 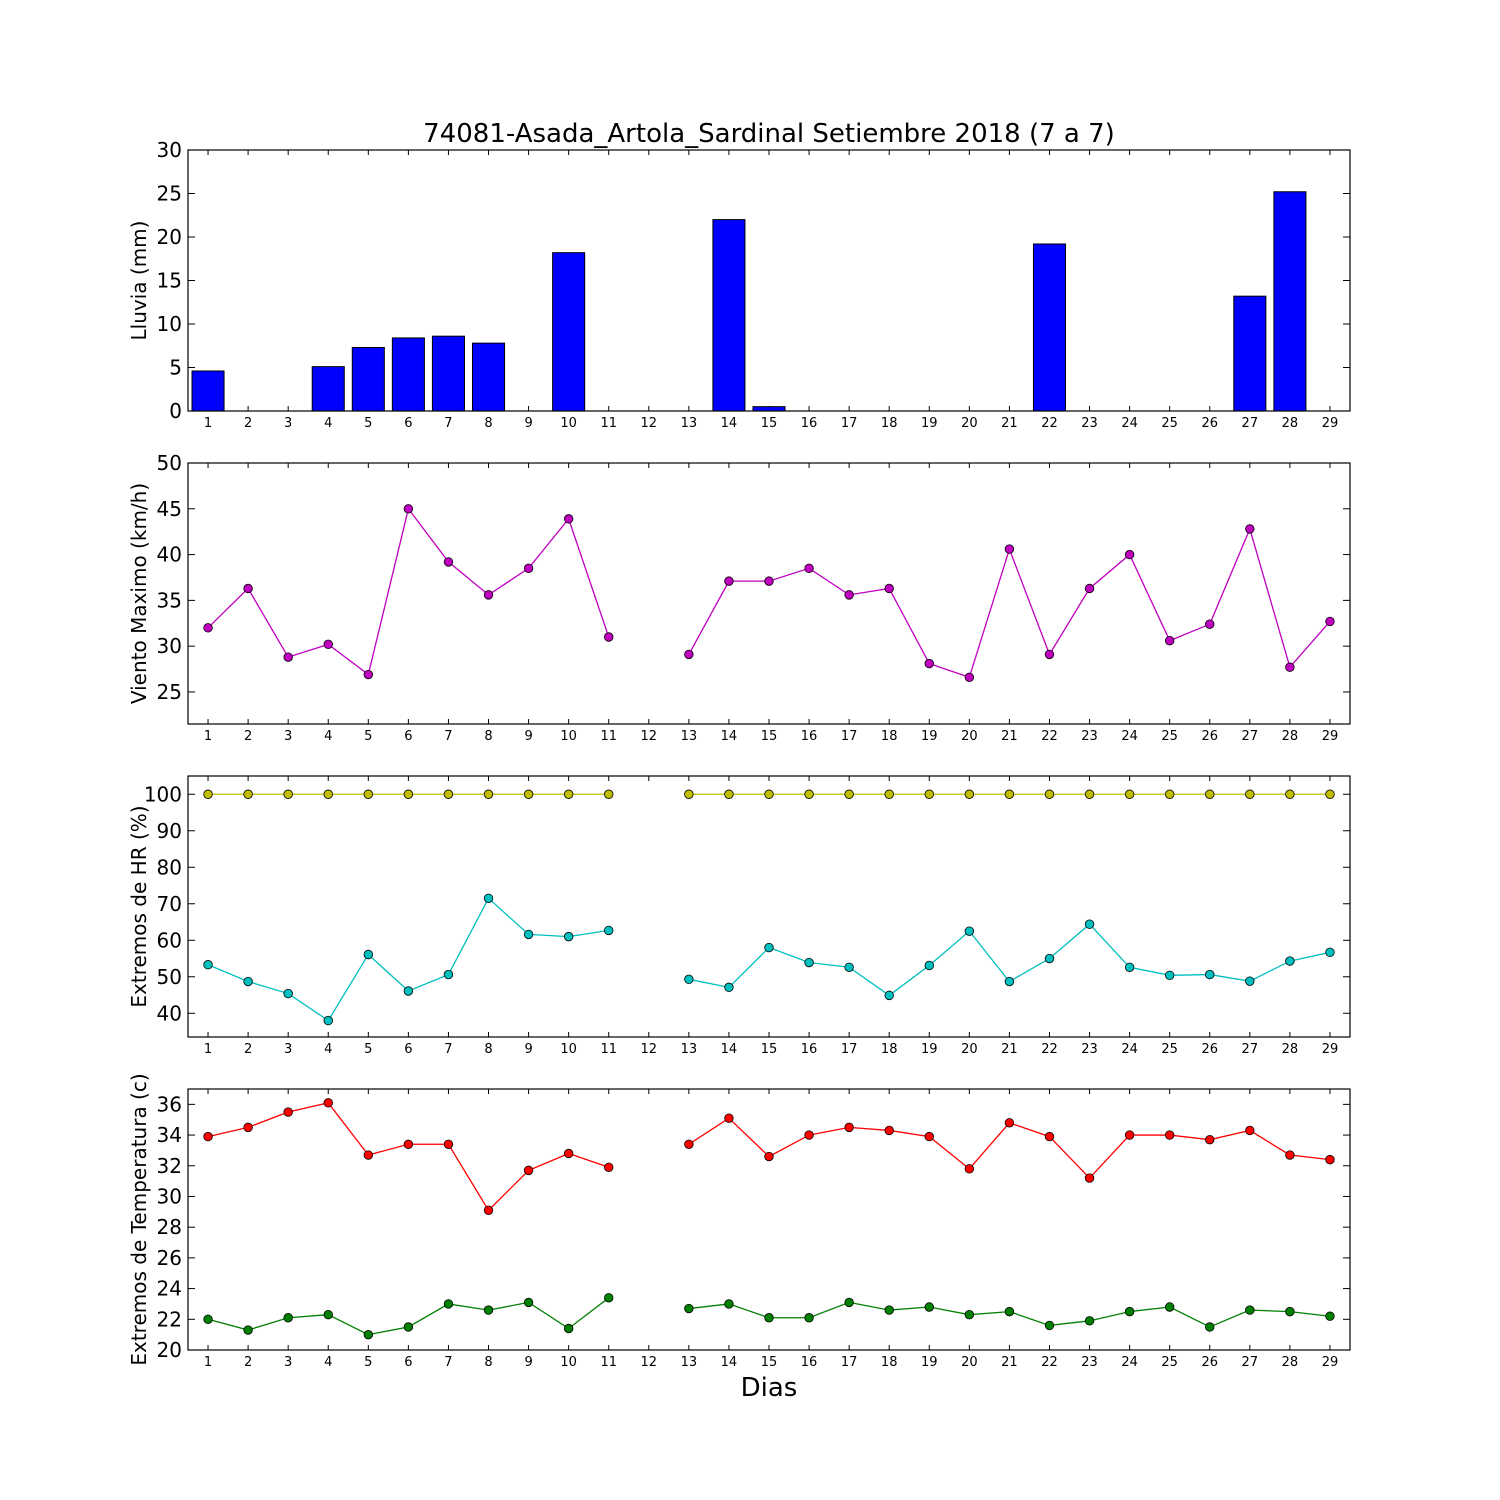 I want to click on y-tick-label: 60, so click(x=169, y=940).